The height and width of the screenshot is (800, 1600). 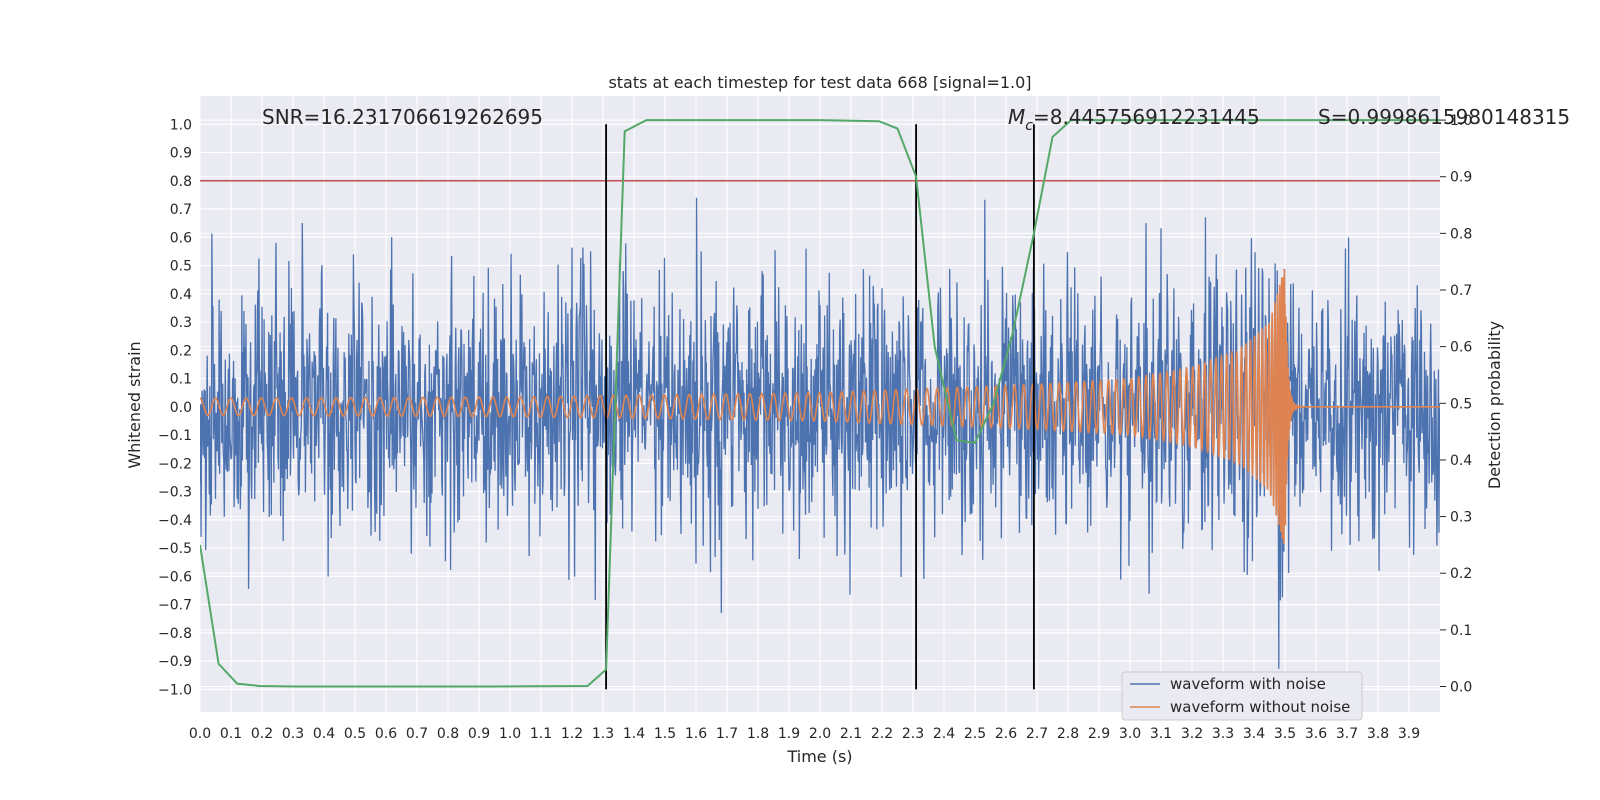 What do you see at coordinates (231, 734) in the screenshot?
I see `x-tick-label: 0.1` at bounding box center [231, 734].